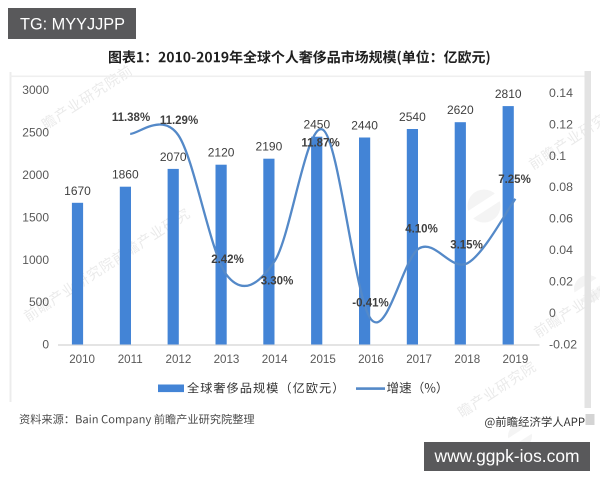 Image resolution: width=600 pixels, height=480 pixels. What do you see at coordinates (561, 250) in the screenshot?
I see `svg-text: 0.04` at bounding box center [561, 250].